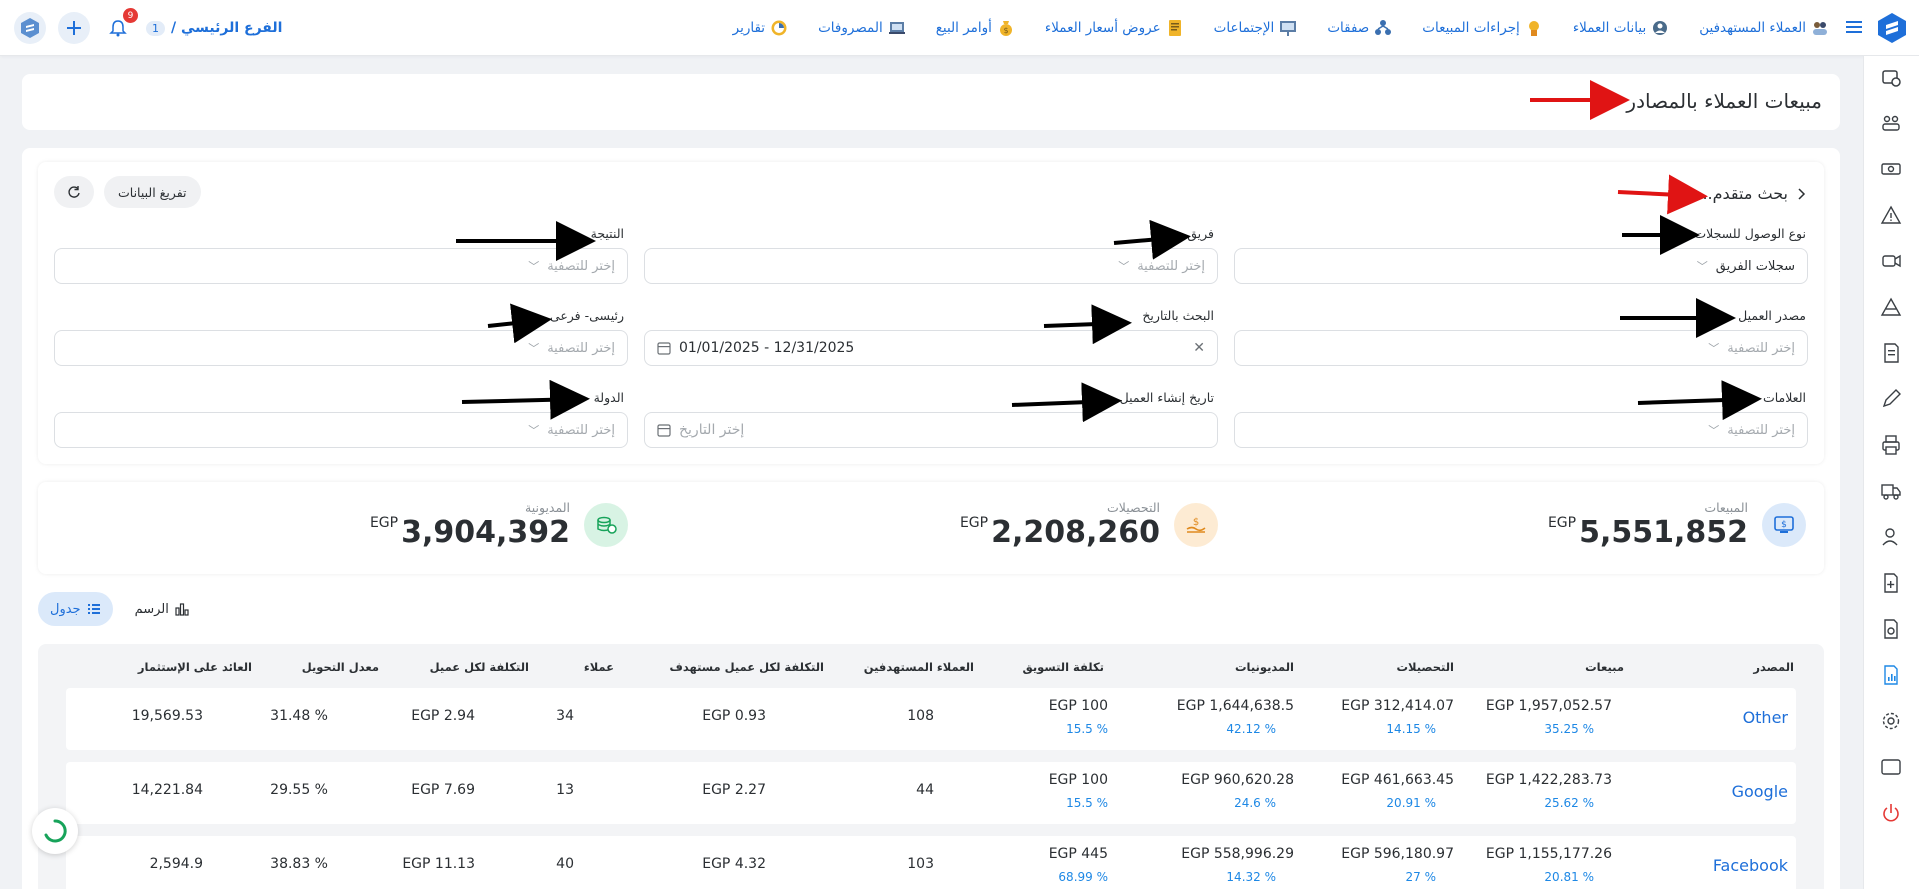 The height and width of the screenshot is (889, 1919). I want to click on nav-sales-actions: إجراءات المبيعات, so click(1482, 28).